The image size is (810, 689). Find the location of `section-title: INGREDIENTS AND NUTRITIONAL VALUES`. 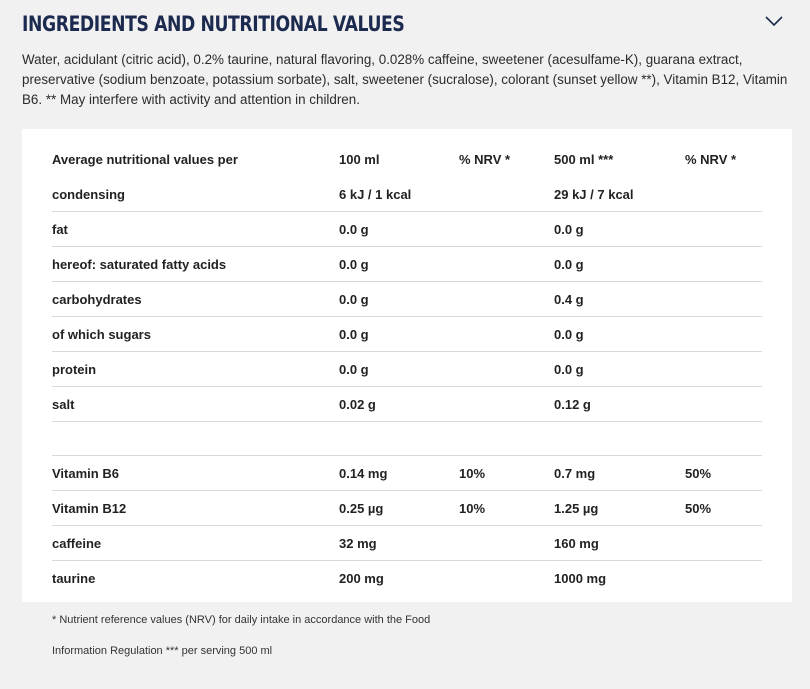

section-title: INGREDIENTS AND NUTRITIONAL VALUES is located at coordinates (213, 24).